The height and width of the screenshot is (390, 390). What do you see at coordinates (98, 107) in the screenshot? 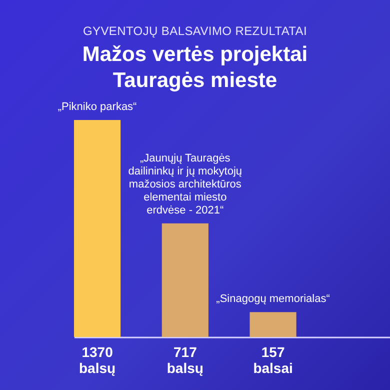
I see `x-tick-label: „Pikniko parkas“` at bounding box center [98, 107].